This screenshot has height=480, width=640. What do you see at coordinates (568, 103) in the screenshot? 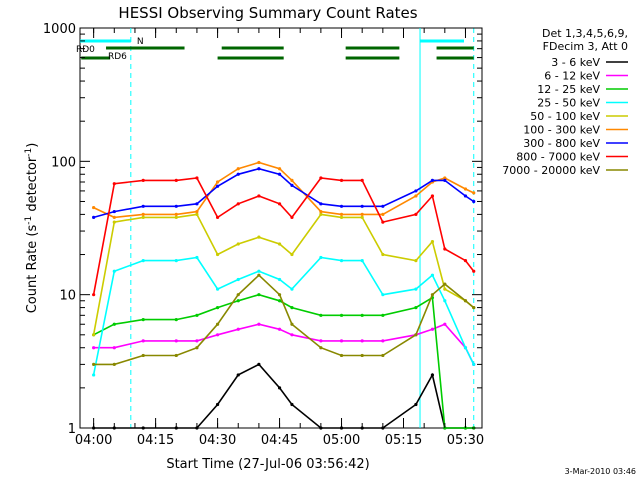
I see `legend-label: 25 - 50 keV` at bounding box center [568, 103].